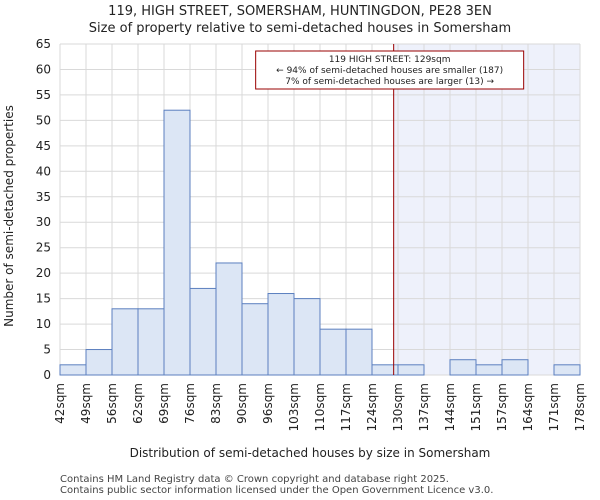 The width and height of the screenshot is (600, 500). Describe the element at coordinates (164, 403) in the screenshot. I see `x-tick-label: 69sqm` at that location.